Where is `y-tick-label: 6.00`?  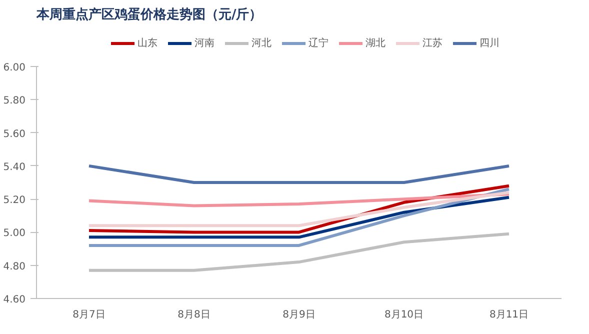 y-tick-label: 6.00 is located at coordinates (14, 68).